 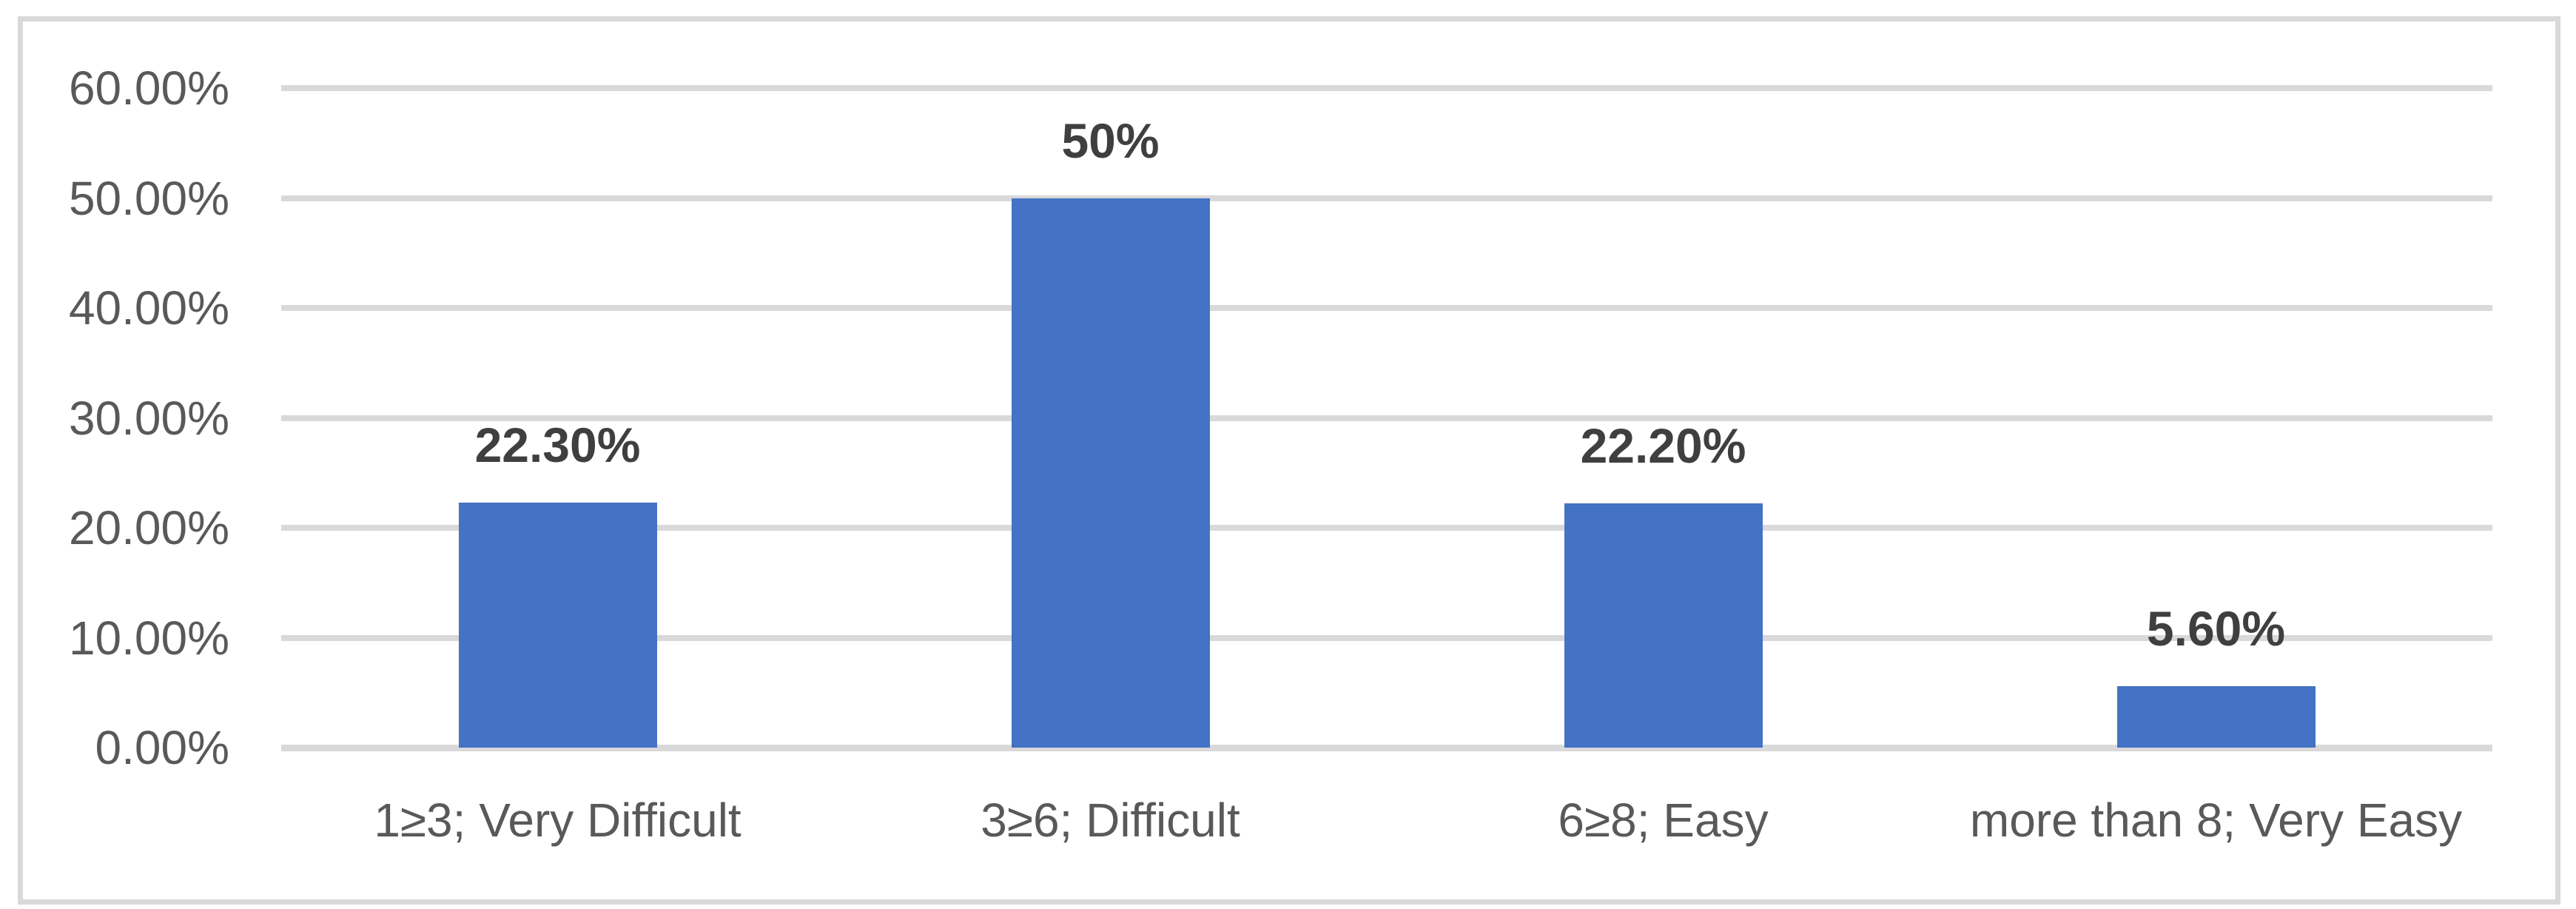 I want to click on y-axis-tick-label: 60.00%, so click(x=148, y=88).